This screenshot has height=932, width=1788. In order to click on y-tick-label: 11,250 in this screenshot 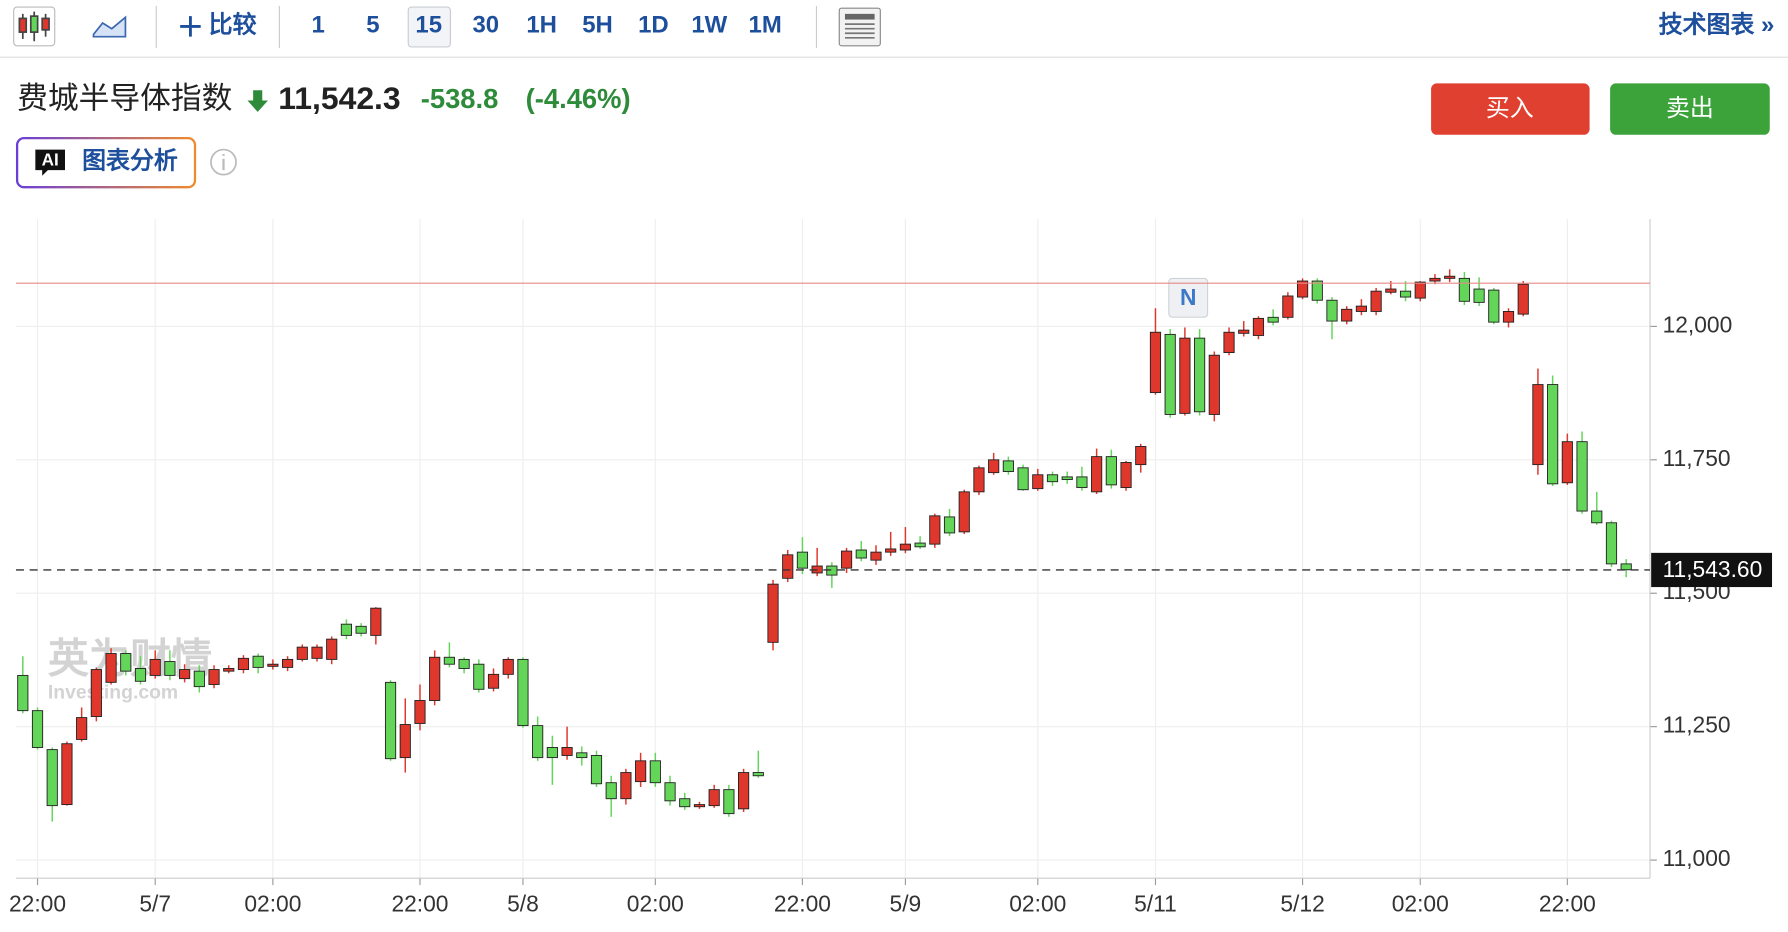, I will do `click(1697, 725)`.